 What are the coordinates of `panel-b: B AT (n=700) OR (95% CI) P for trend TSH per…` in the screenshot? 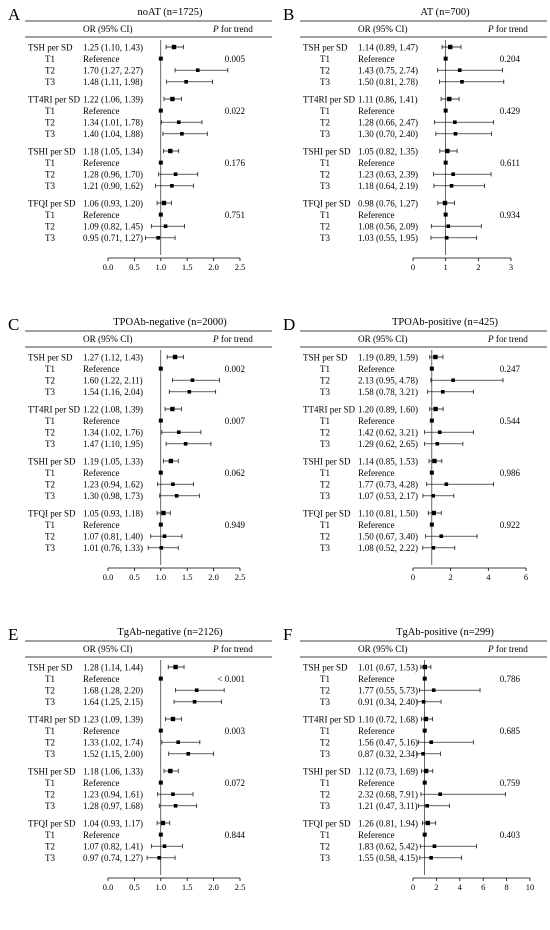 It's located at (415, 138).